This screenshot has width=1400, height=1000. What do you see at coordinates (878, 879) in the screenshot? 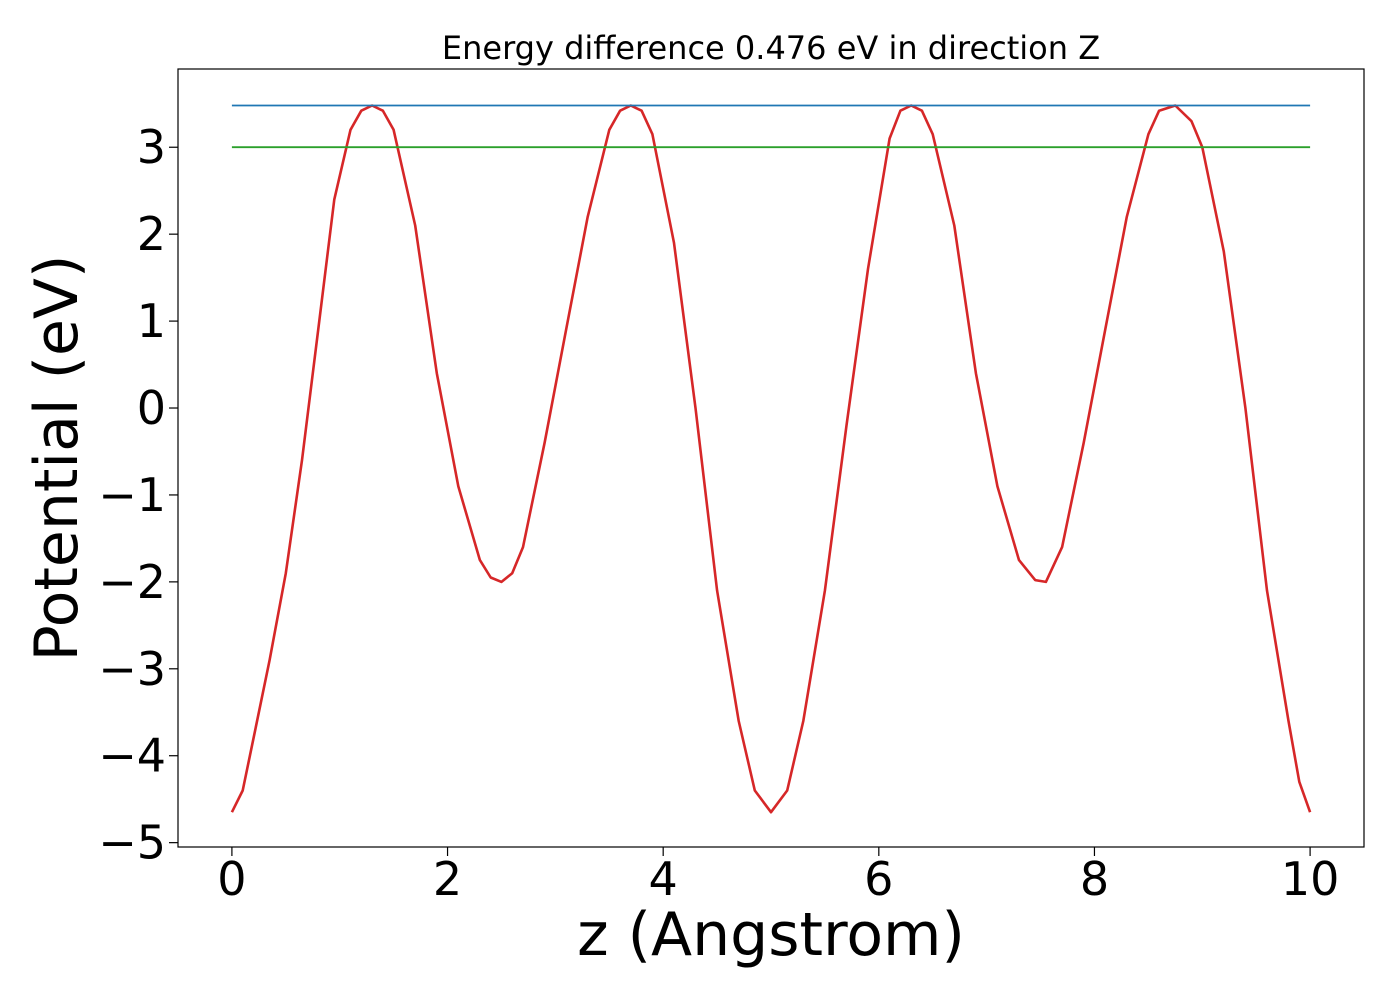
I see `x-tick-label: 6` at bounding box center [878, 879].